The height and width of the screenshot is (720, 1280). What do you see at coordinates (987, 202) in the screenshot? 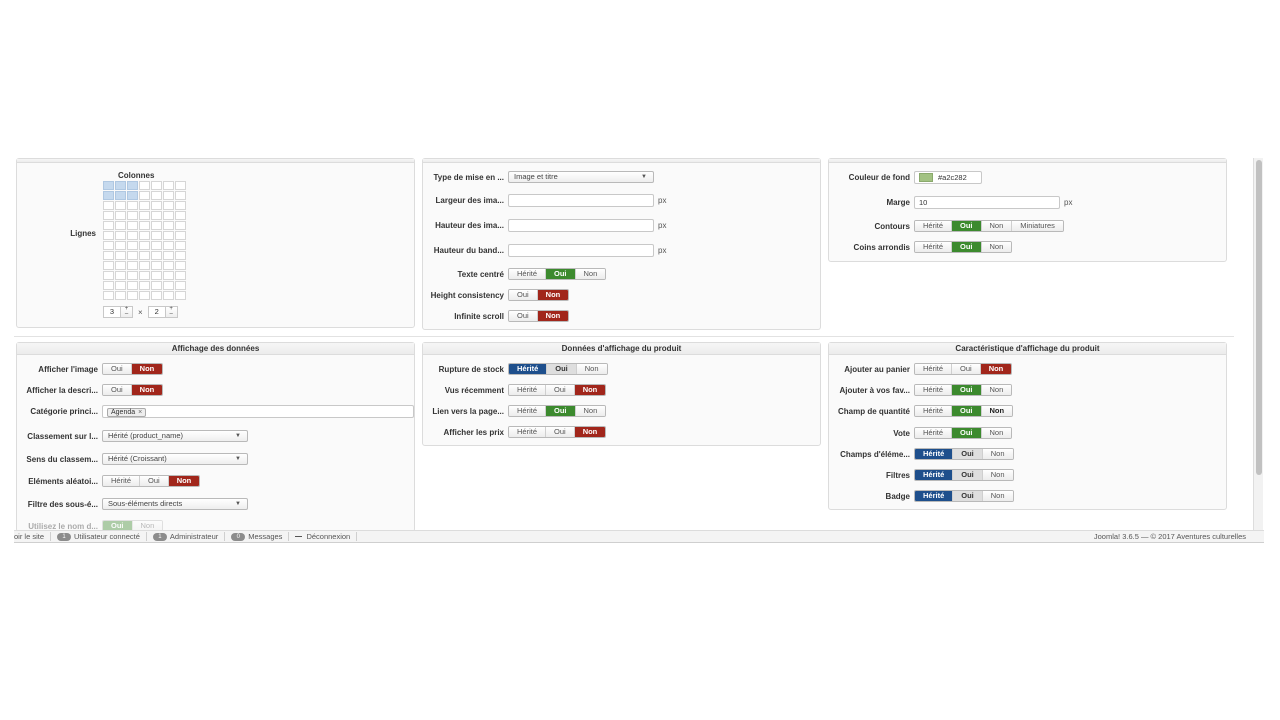
I see `margin-input: 10` at bounding box center [987, 202].